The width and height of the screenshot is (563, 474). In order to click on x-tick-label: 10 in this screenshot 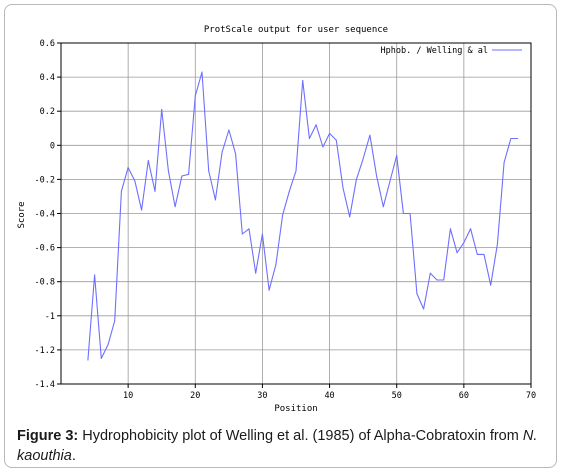, I will do `click(128, 396)`.